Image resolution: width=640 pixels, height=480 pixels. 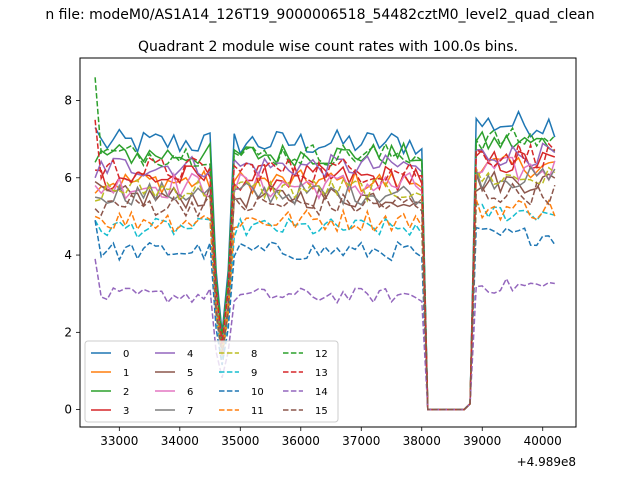 I want to click on x-tick-label: 34000, so click(x=180, y=441).